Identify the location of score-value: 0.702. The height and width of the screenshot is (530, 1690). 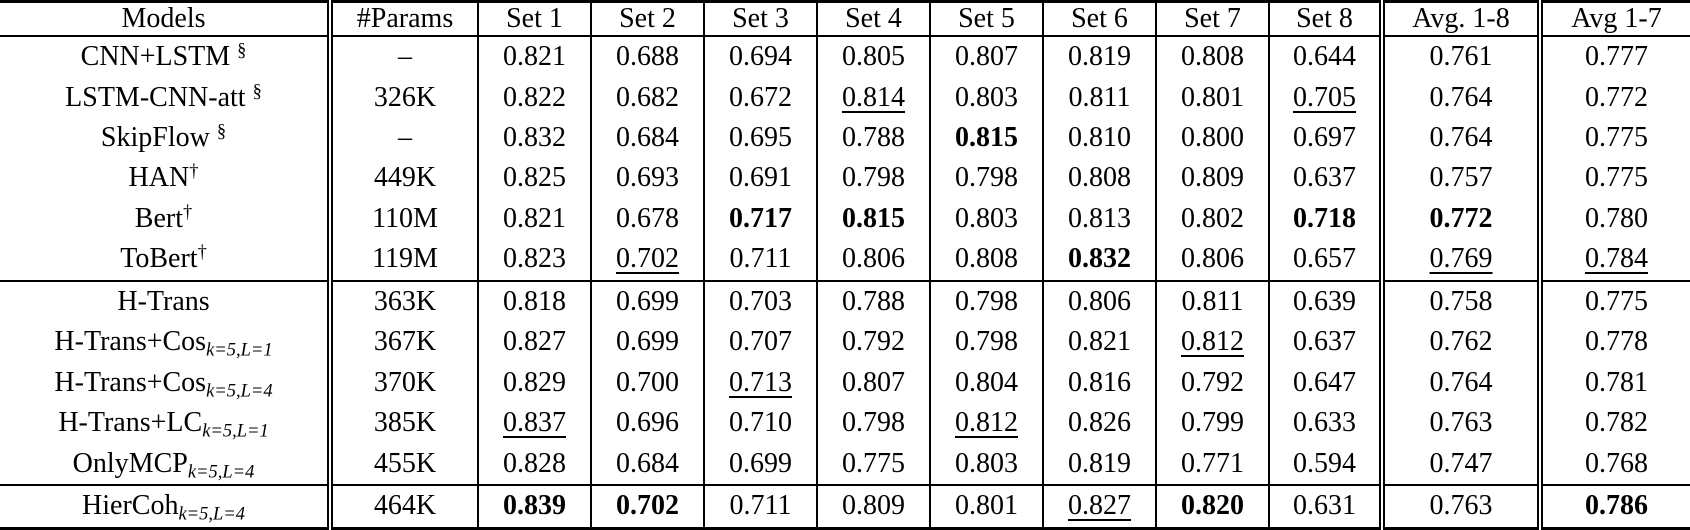
(647, 259).